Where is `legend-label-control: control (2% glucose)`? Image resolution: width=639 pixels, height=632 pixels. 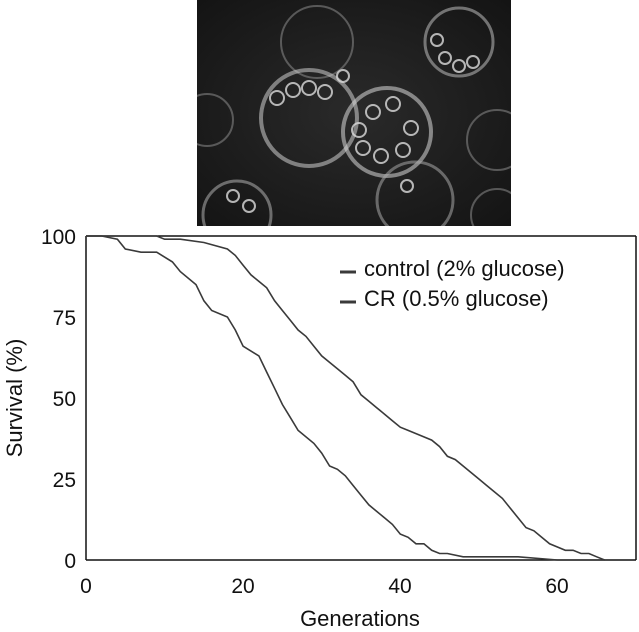 legend-label-control: control (2% glucose) is located at coordinates (464, 268).